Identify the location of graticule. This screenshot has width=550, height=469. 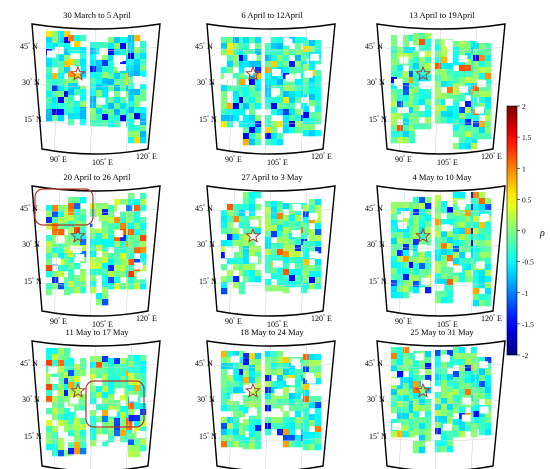
(441, 89).